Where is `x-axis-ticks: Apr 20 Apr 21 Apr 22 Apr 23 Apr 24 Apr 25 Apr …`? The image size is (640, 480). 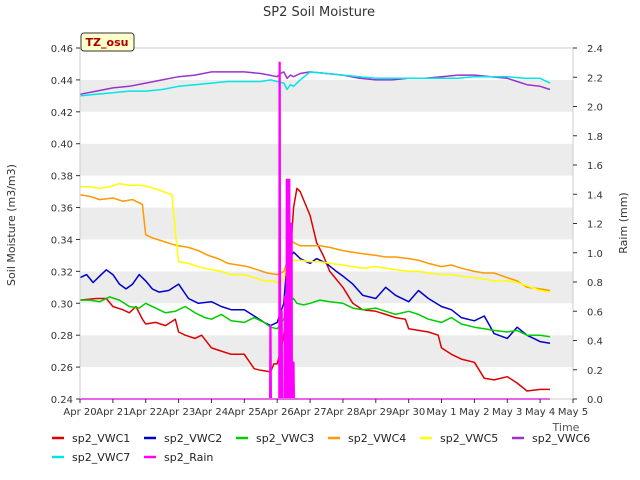
x-axis-ticks: Apr 20 Apr 21 Apr 22 Apr 23 Apr 24 Apr 25 Apr … is located at coordinates (325, 408).